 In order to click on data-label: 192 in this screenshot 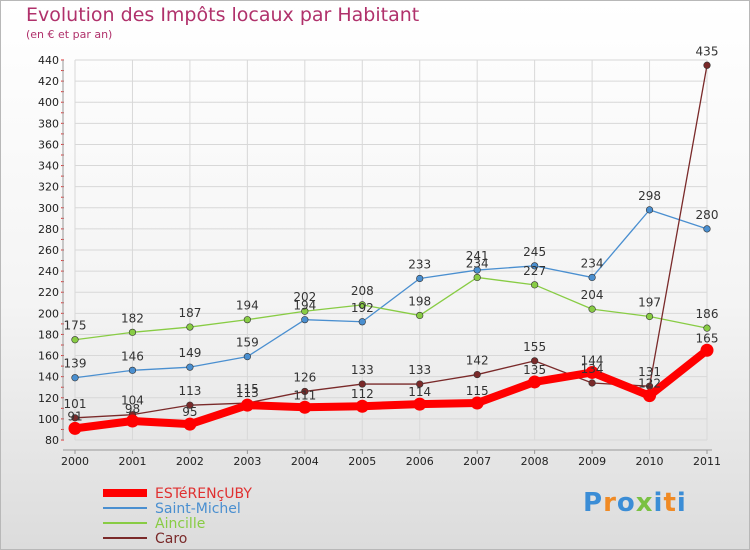, I will do `click(362, 308)`.